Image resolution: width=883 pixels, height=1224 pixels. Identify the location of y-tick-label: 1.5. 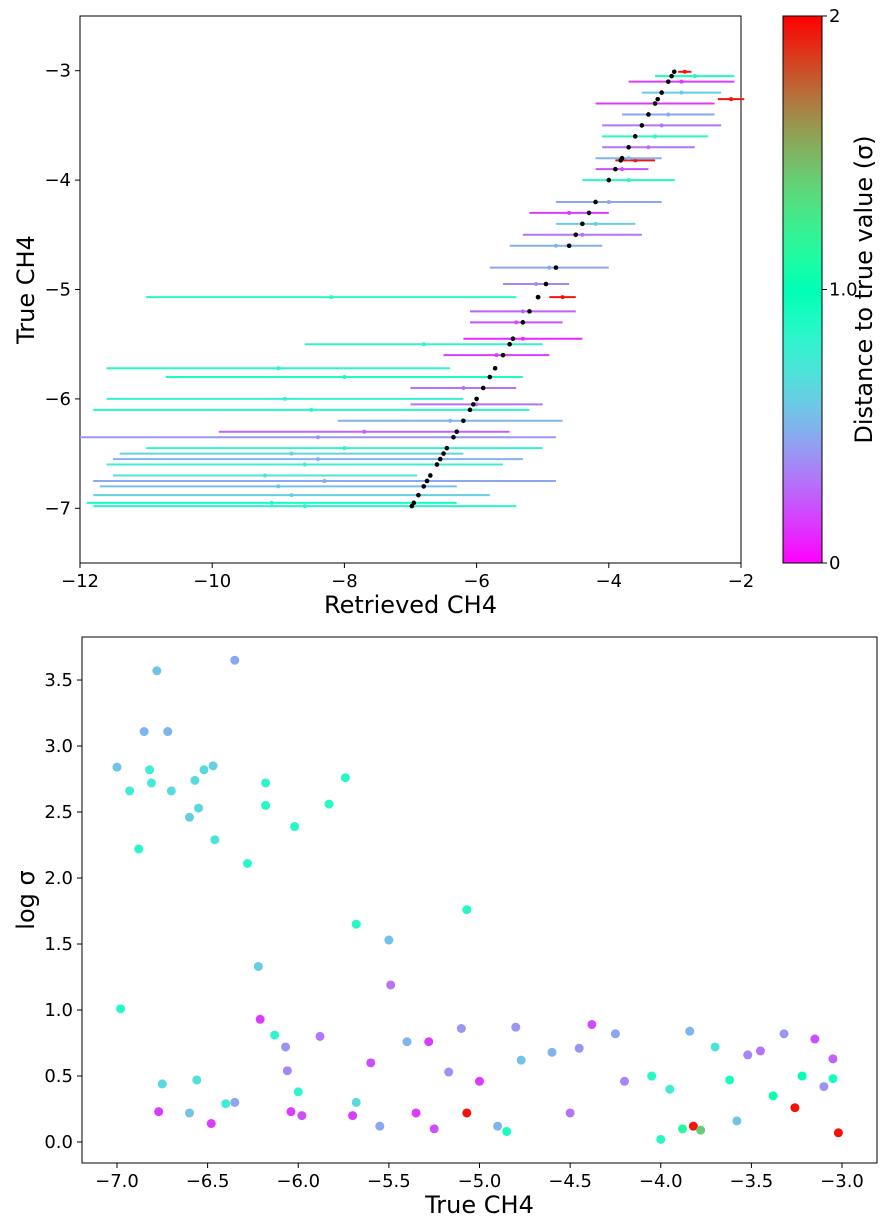
(58, 944).